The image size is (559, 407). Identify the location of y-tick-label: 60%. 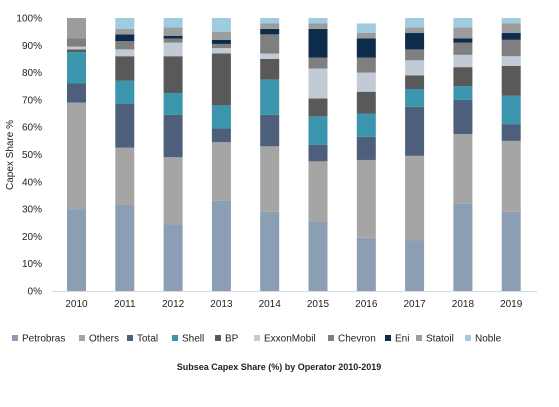
(32, 128).